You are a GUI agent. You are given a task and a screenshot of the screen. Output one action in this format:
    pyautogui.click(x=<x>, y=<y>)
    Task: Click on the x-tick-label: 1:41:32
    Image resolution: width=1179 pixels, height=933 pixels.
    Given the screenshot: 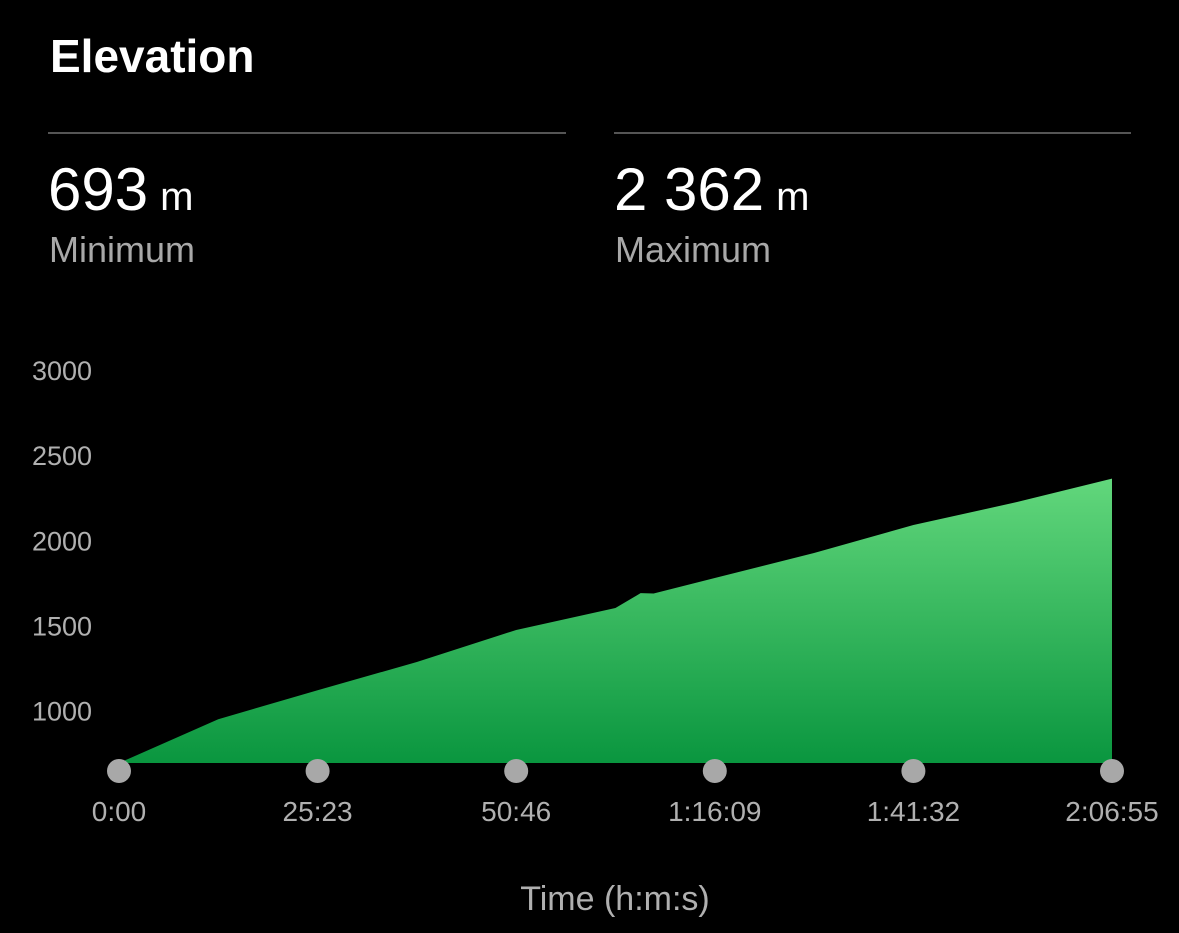 What is the action you would take?
    pyautogui.click(x=913, y=811)
    